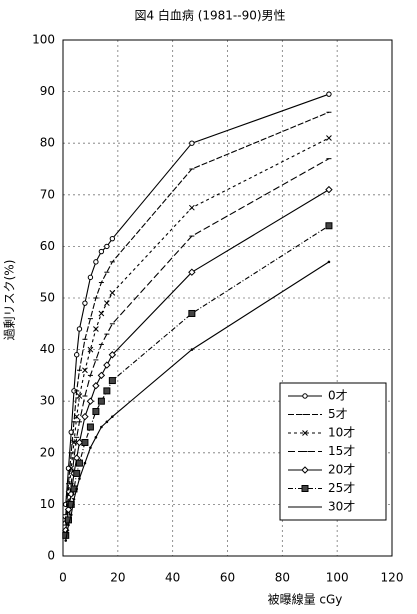  Describe the element at coordinates (341, 433) in the screenshot. I see `legend-label: 10才` at that location.